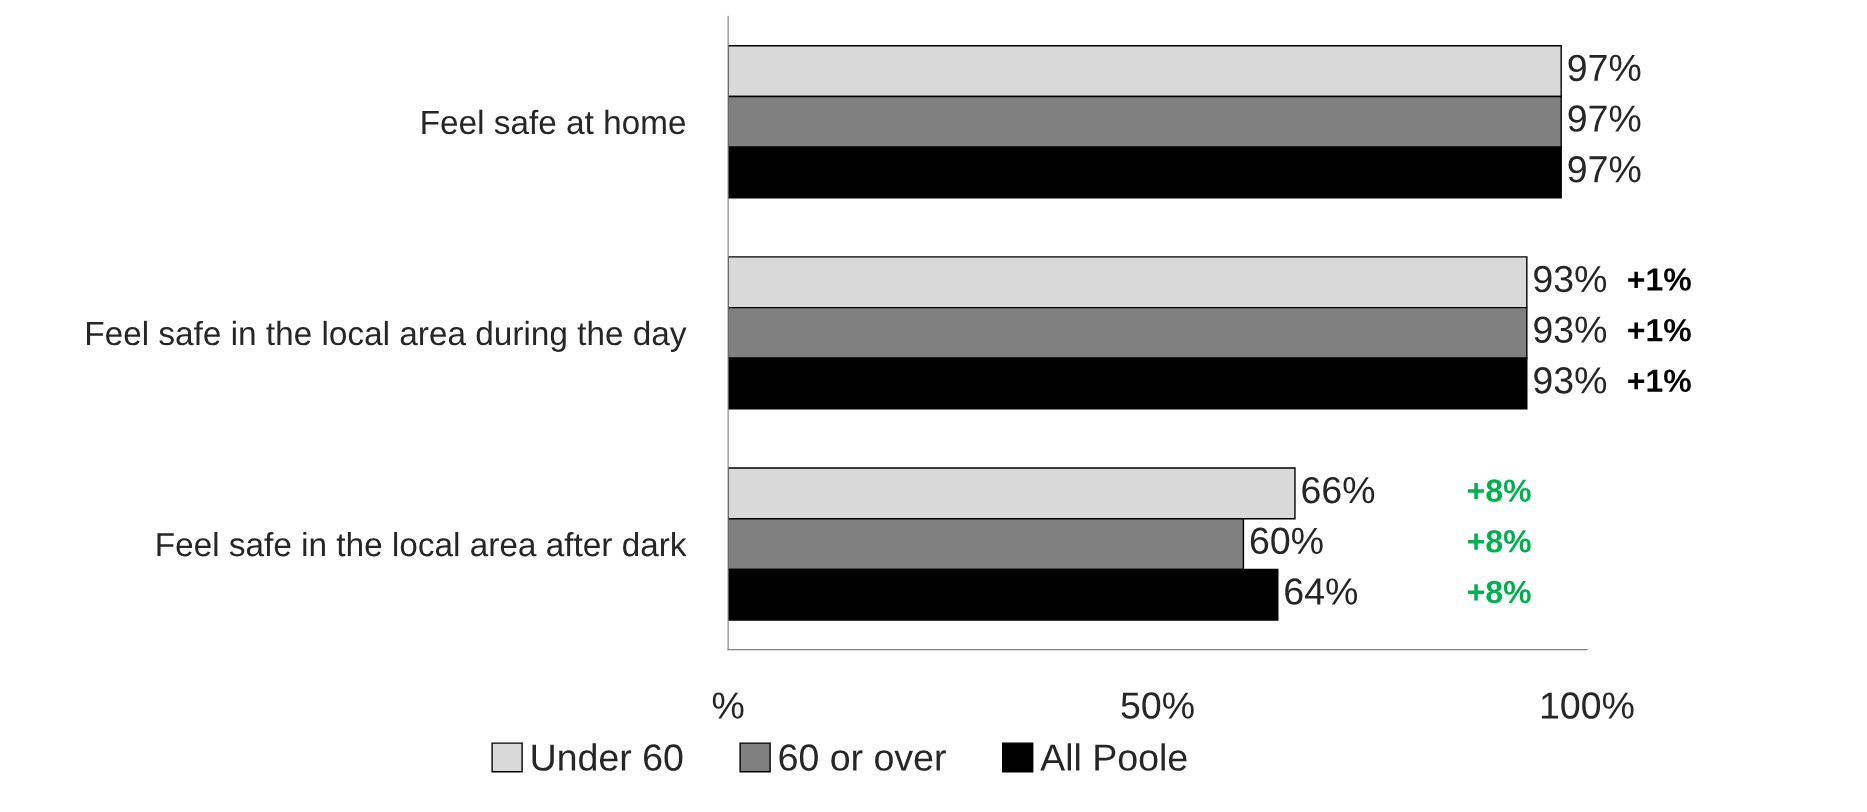 The height and width of the screenshot is (812, 1867). Describe the element at coordinates (1321, 591) in the screenshot. I see `data-label: 64%` at that location.